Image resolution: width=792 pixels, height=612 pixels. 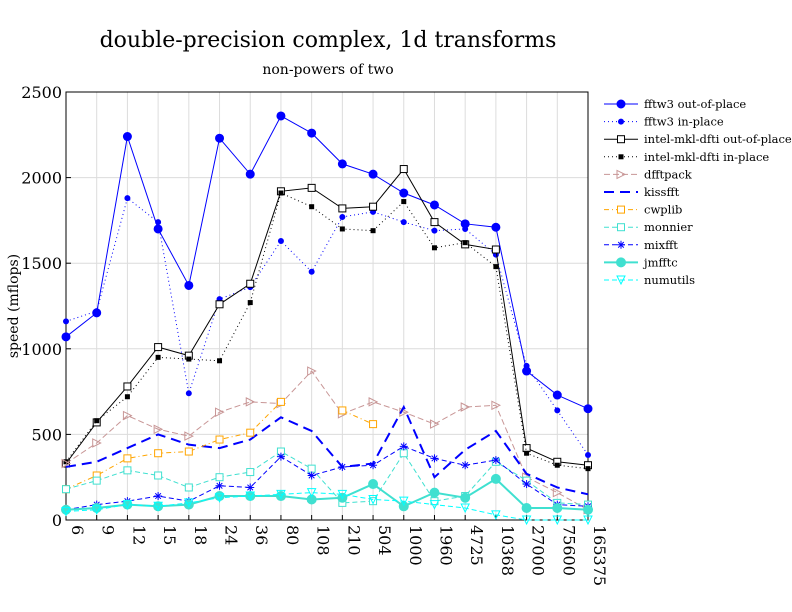 I want to click on x-tick-label: 1000, so click(x=415, y=545).